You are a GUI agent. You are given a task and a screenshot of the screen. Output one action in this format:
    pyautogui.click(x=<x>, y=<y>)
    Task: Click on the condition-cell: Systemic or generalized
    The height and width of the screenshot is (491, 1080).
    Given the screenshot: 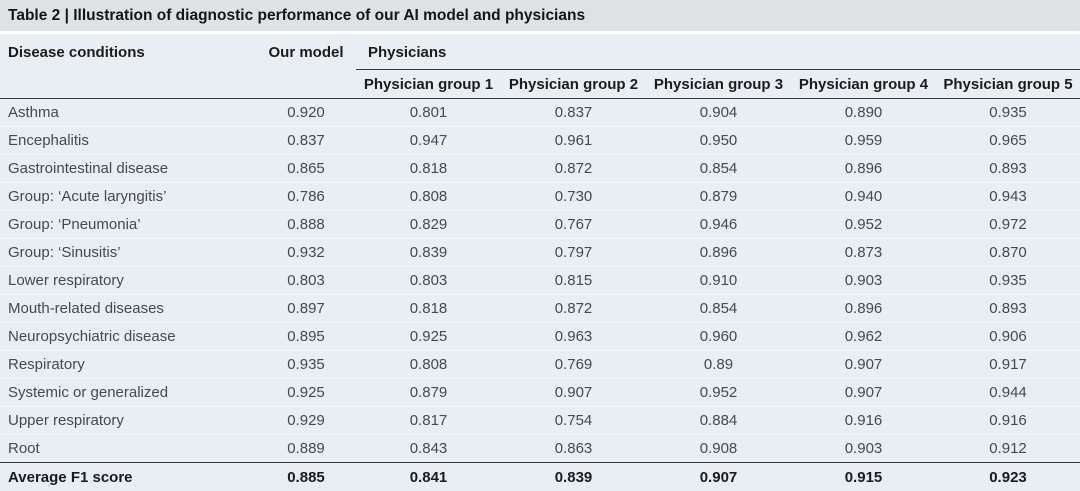 What is the action you would take?
    pyautogui.click(x=128, y=392)
    